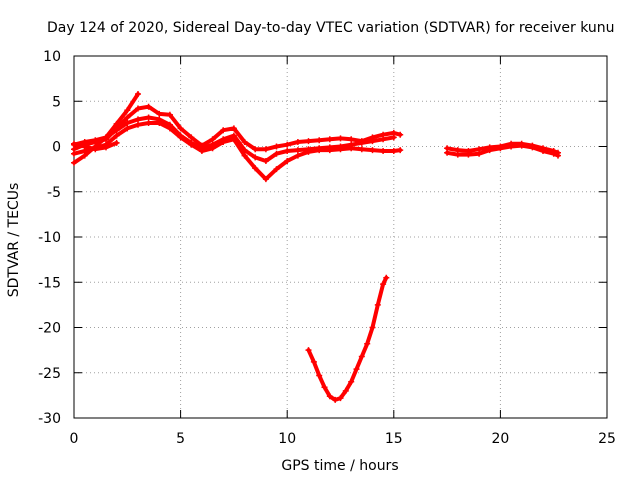 Image resolution: width=640 pixels, height=480 pixels. Describe the element at coordinates (343, 439) in the screenshot. I see `x-tick-labels: 0 5 10 15 20 25` at that location.